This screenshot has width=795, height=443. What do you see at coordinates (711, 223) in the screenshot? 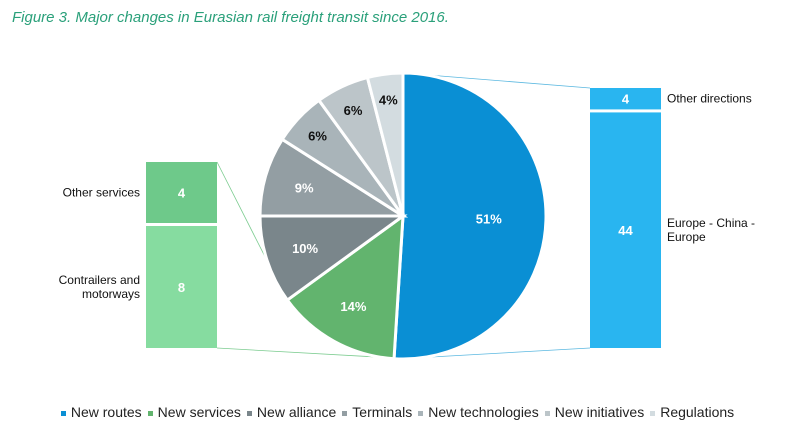
I see `bar-category-label: Europe - China -` at bounding box center [711, 223].